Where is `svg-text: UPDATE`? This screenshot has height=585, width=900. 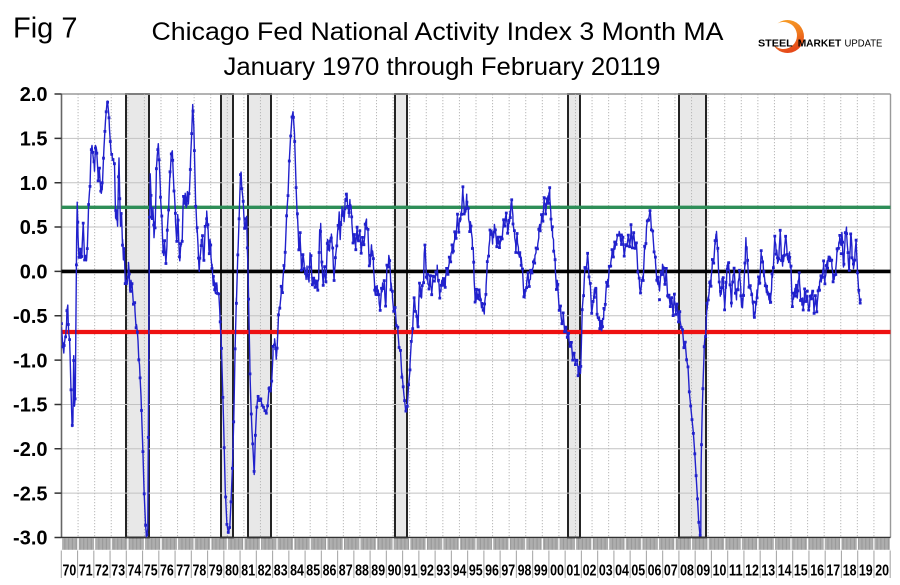 svg-text: UPDATE is located at coordinates (864, 44).